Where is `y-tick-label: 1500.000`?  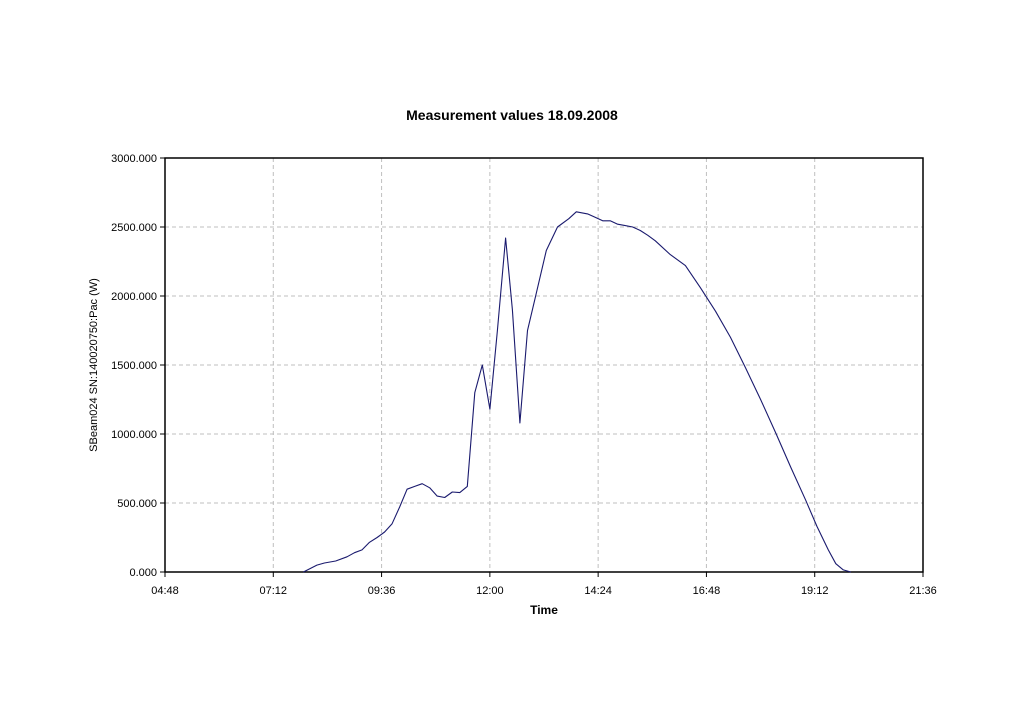
y-tick-label: 1500.000 is located at coordinates (134, 366).